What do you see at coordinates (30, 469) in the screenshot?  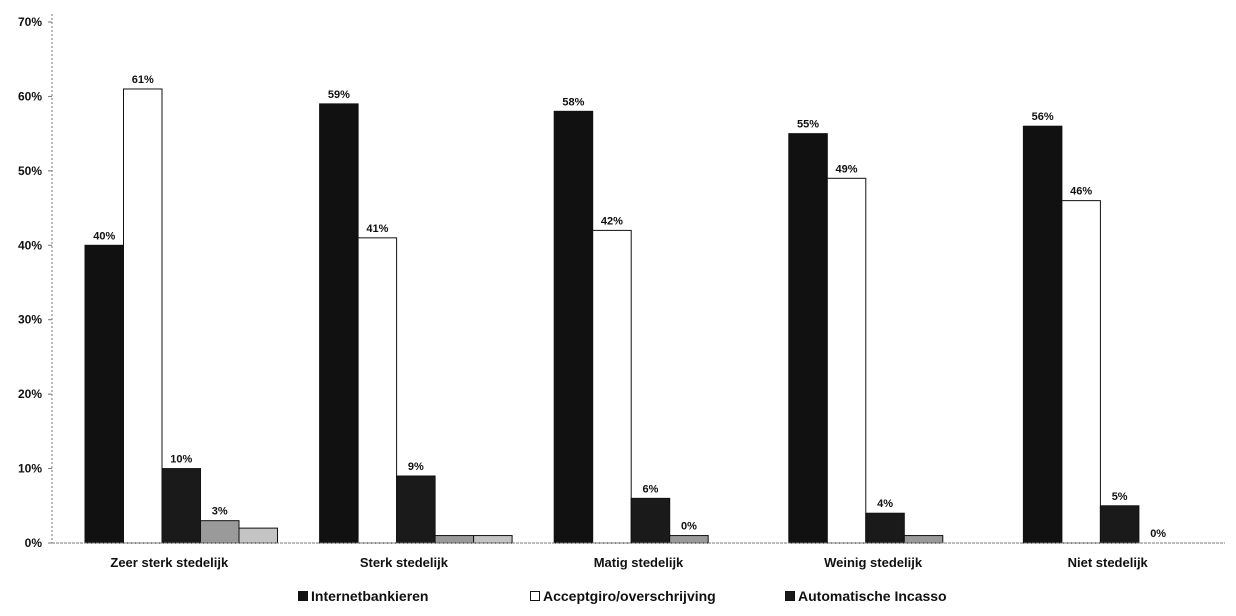 I see `y-tick-label: 10%` at bounding box center [30, 469].